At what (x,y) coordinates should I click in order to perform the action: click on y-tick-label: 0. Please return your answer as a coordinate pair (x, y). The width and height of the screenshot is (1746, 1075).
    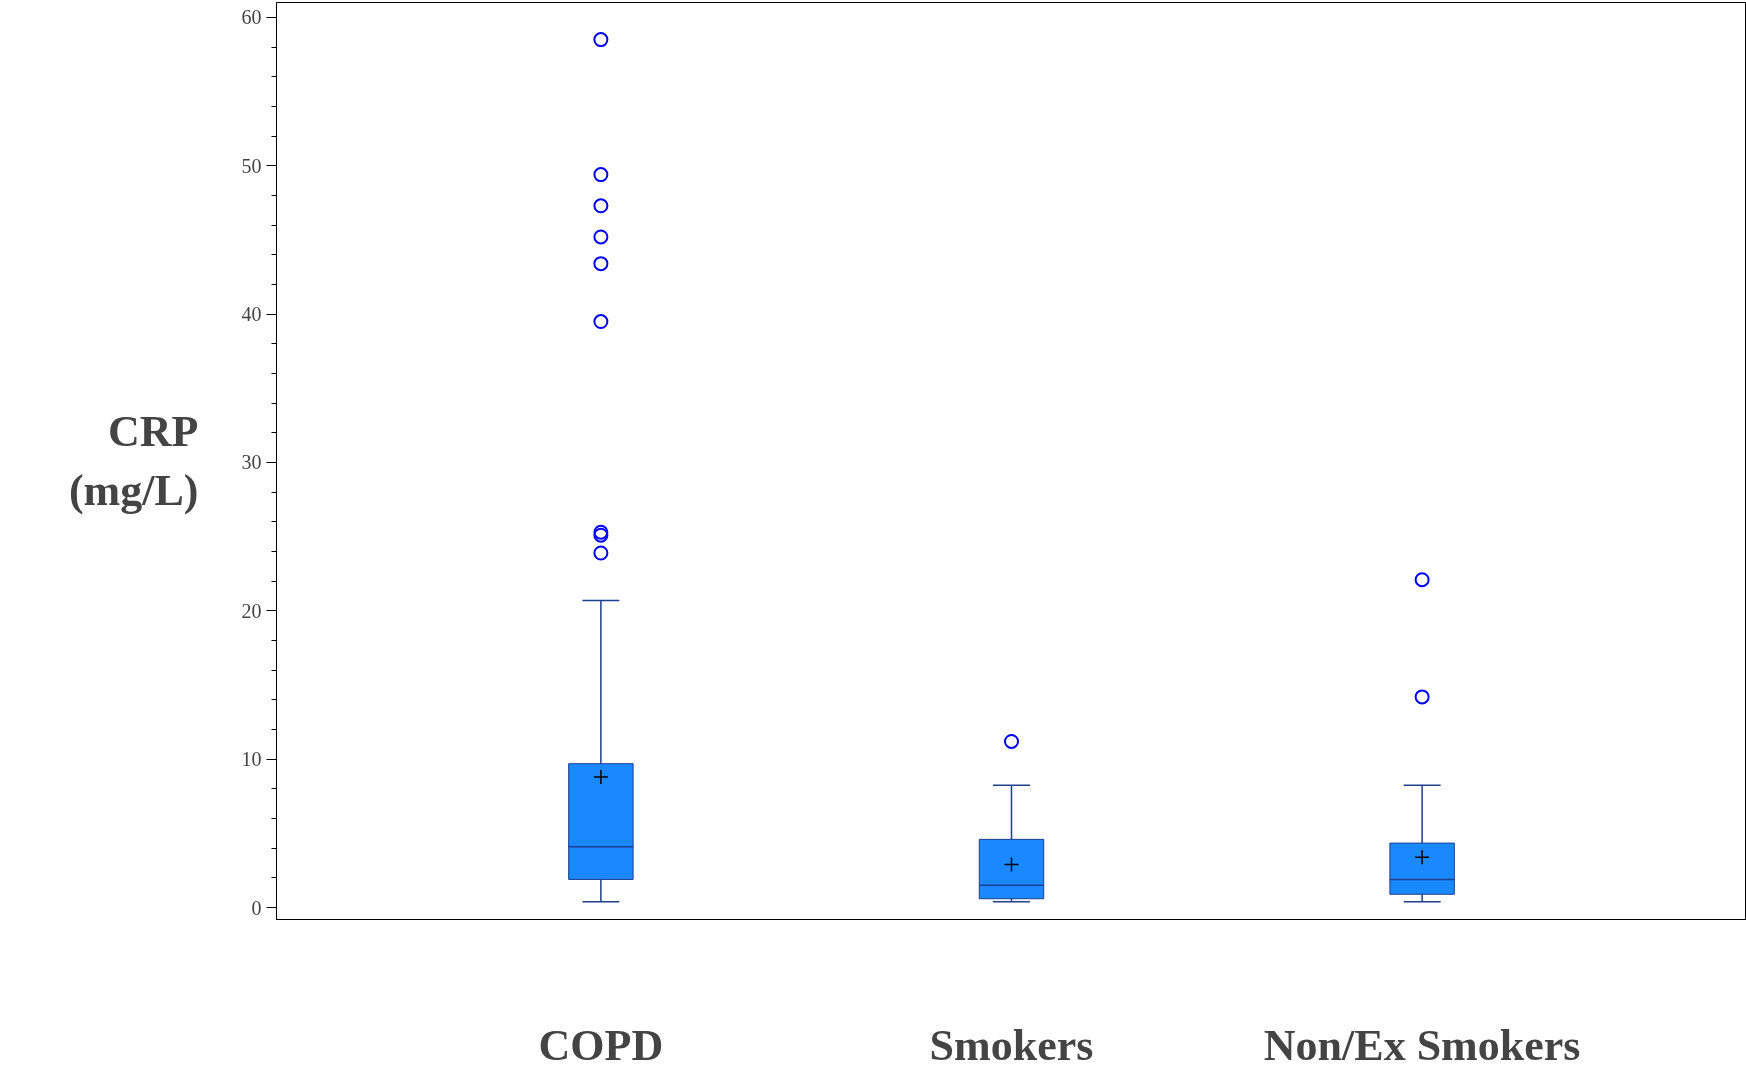
    Looking at the image, I should click on (256, 907).